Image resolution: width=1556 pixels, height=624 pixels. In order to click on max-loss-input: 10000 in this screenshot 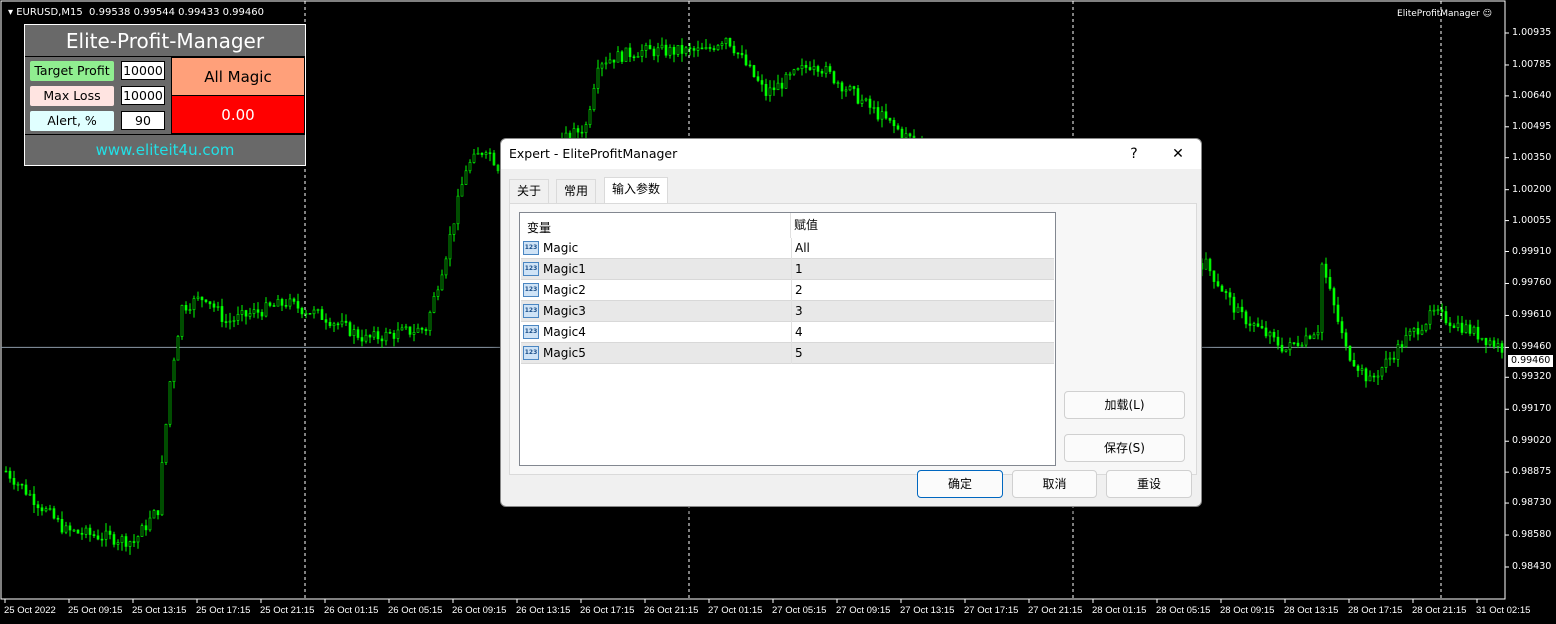, I will do `click(143, 95)`.